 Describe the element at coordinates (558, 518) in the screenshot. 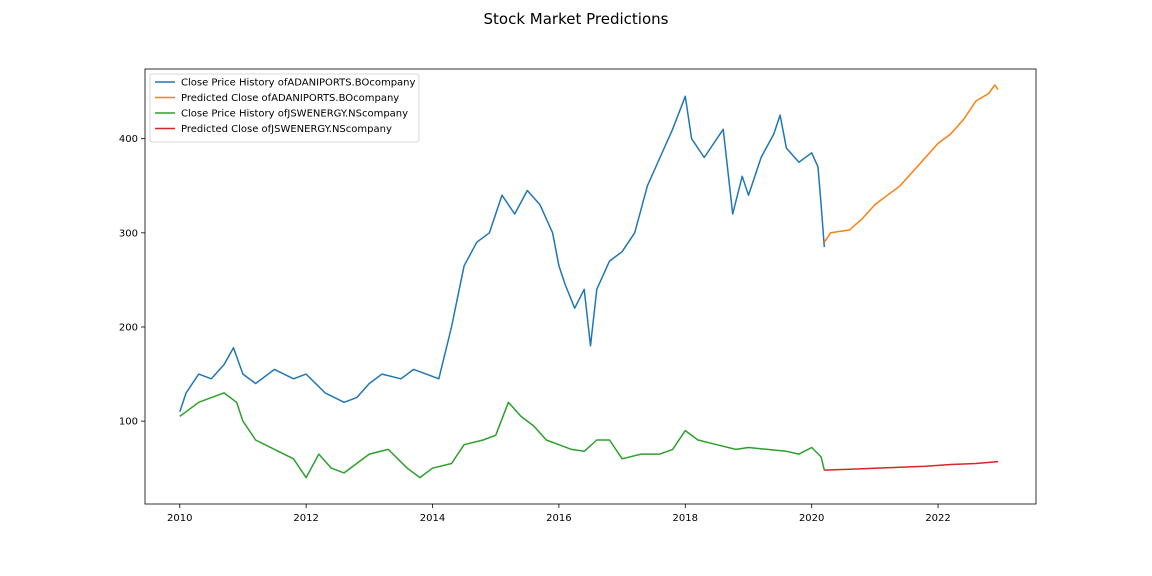

I see `x-tick-label: 2016` at that location.